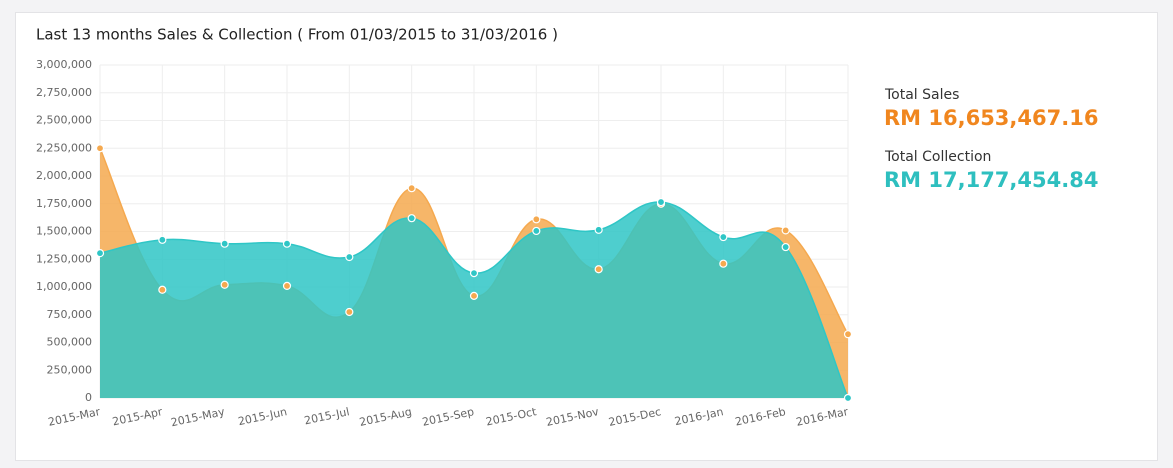  I want to click on x-tick-label: 2016-Mar, so click(822, 417).